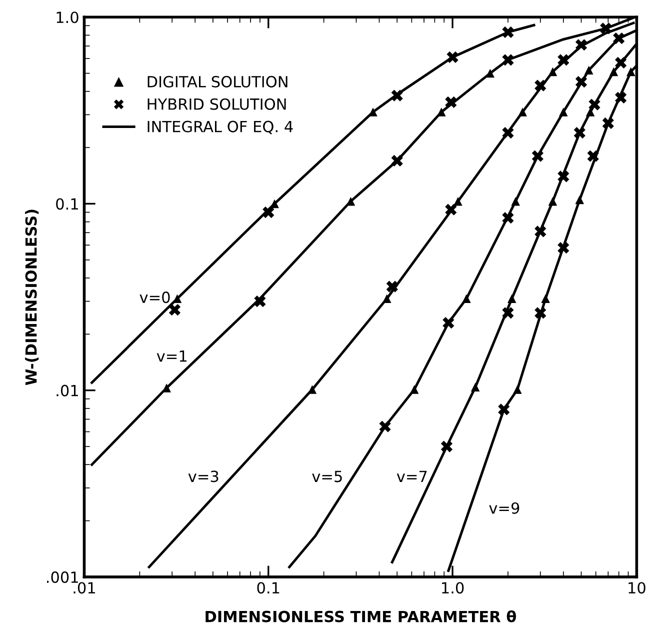  Describe the element at coordinates (155, 298) in the screenshot. I see `annotation: v=0` at that location.